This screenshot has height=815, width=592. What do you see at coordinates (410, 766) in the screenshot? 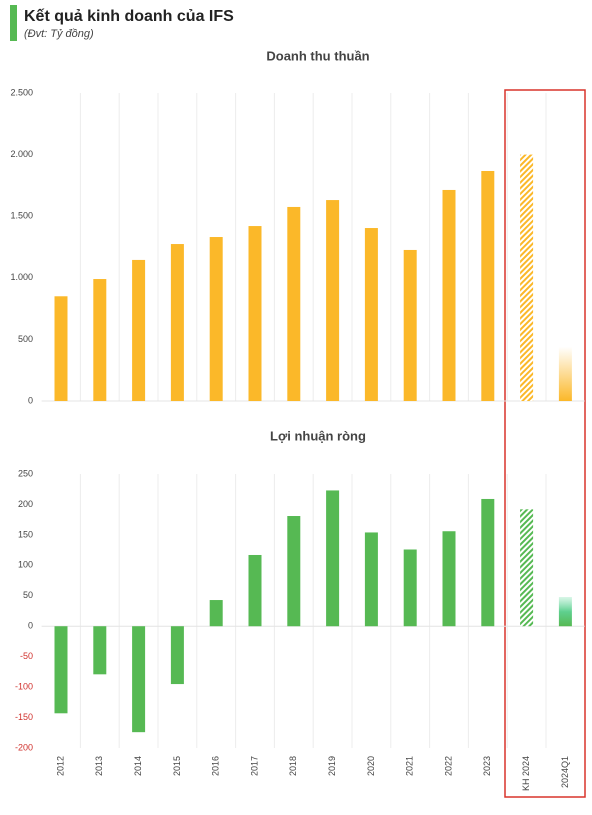
I see `x-tick-label: 2021` at bounding box center [410, 766].